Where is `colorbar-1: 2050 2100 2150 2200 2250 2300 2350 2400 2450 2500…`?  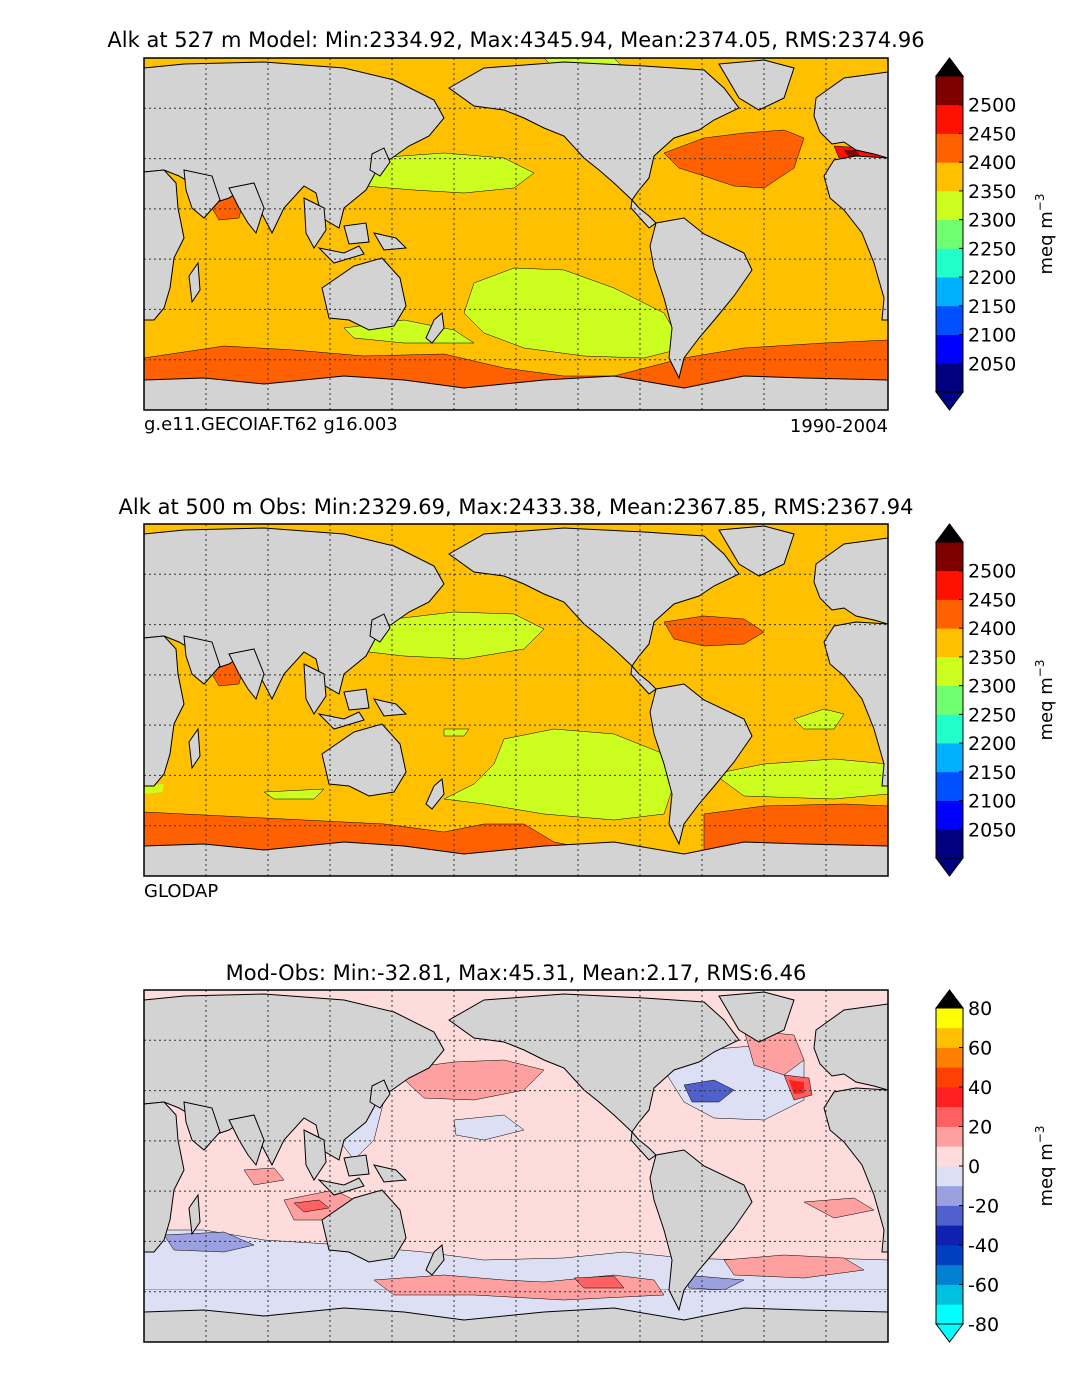 colorbar-1: 2050 2100 2150 2200 2250 2300 2350 2400 2450 2500… is located at coordinates (996, 234).